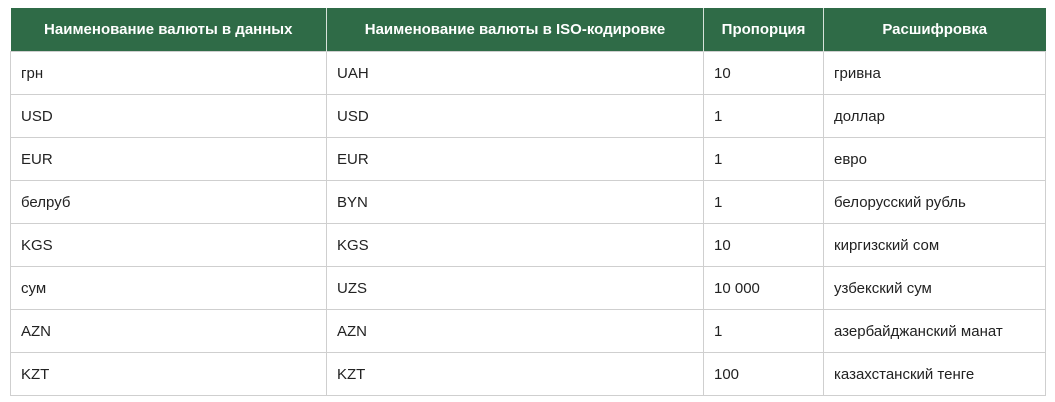 Image resolution: width=1055 pixels, height=402 pixels. I want to click on header-description: Расшифровка, so click(934, 30).